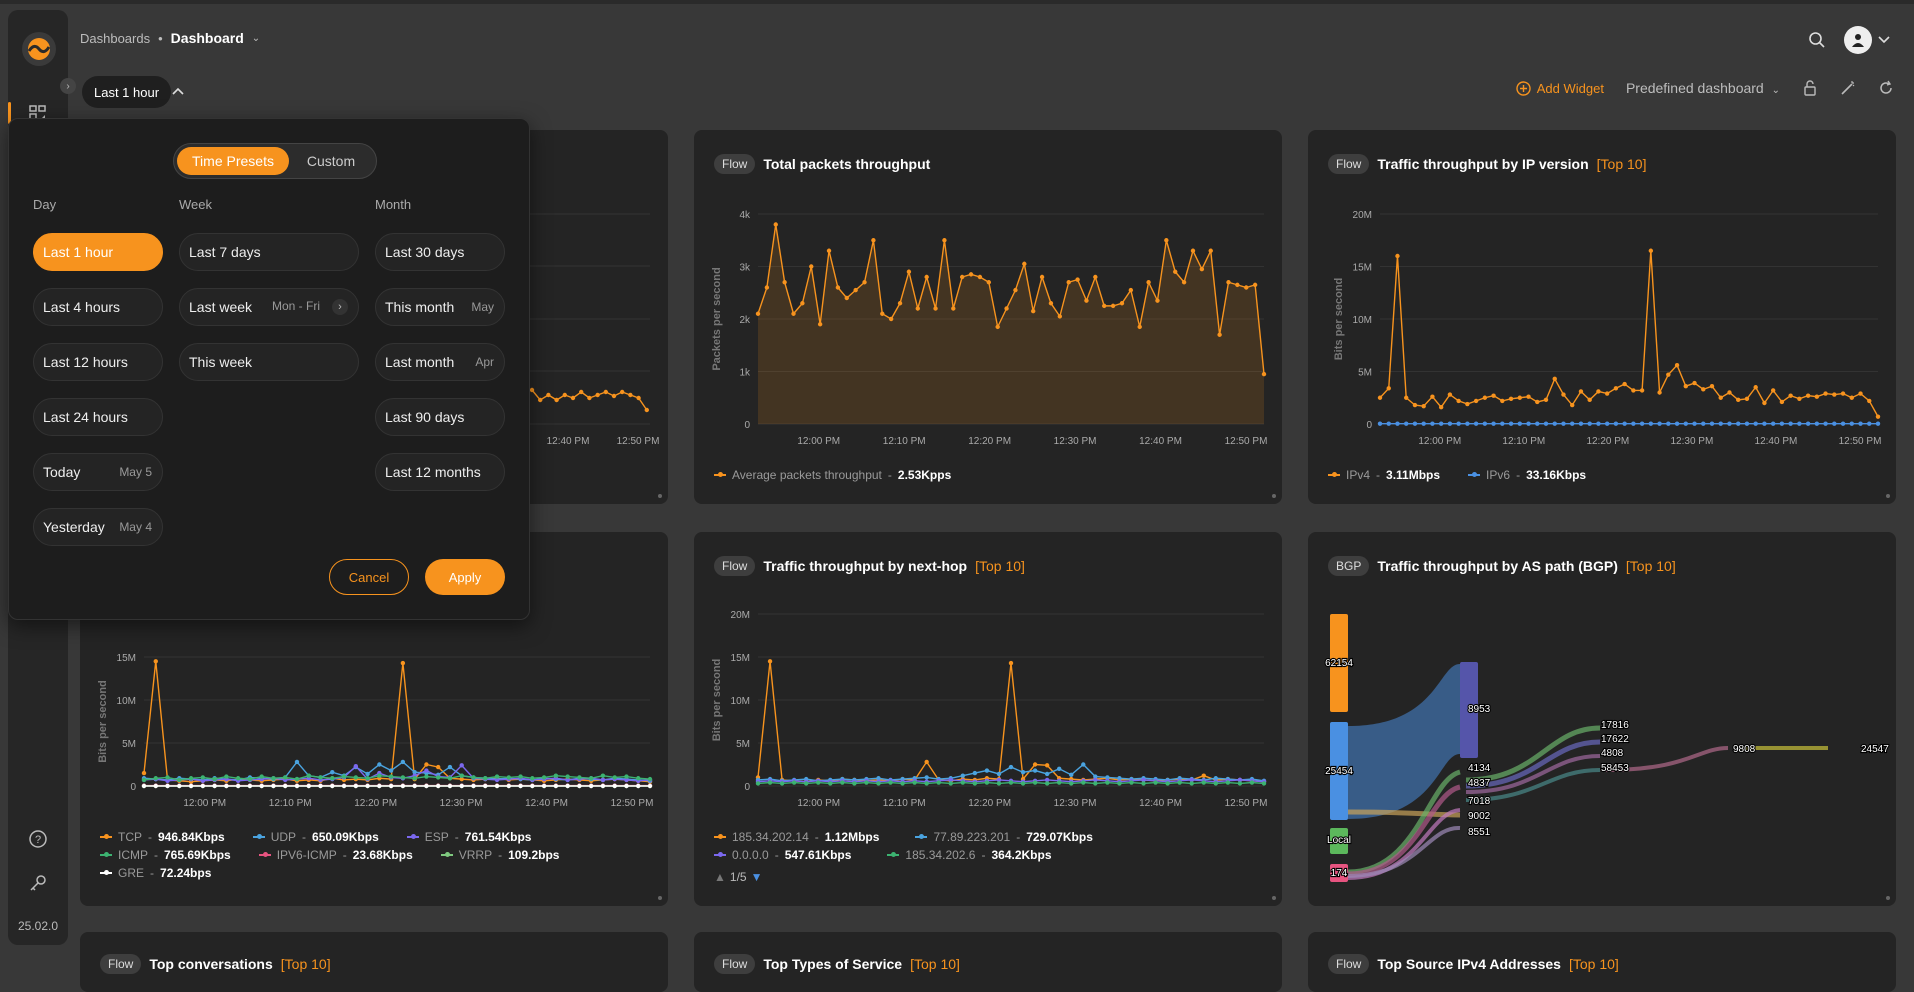  Describe the element at coordinates (756, 877) in the screenshot. I see `pager-next-icon: ▼` at that location.